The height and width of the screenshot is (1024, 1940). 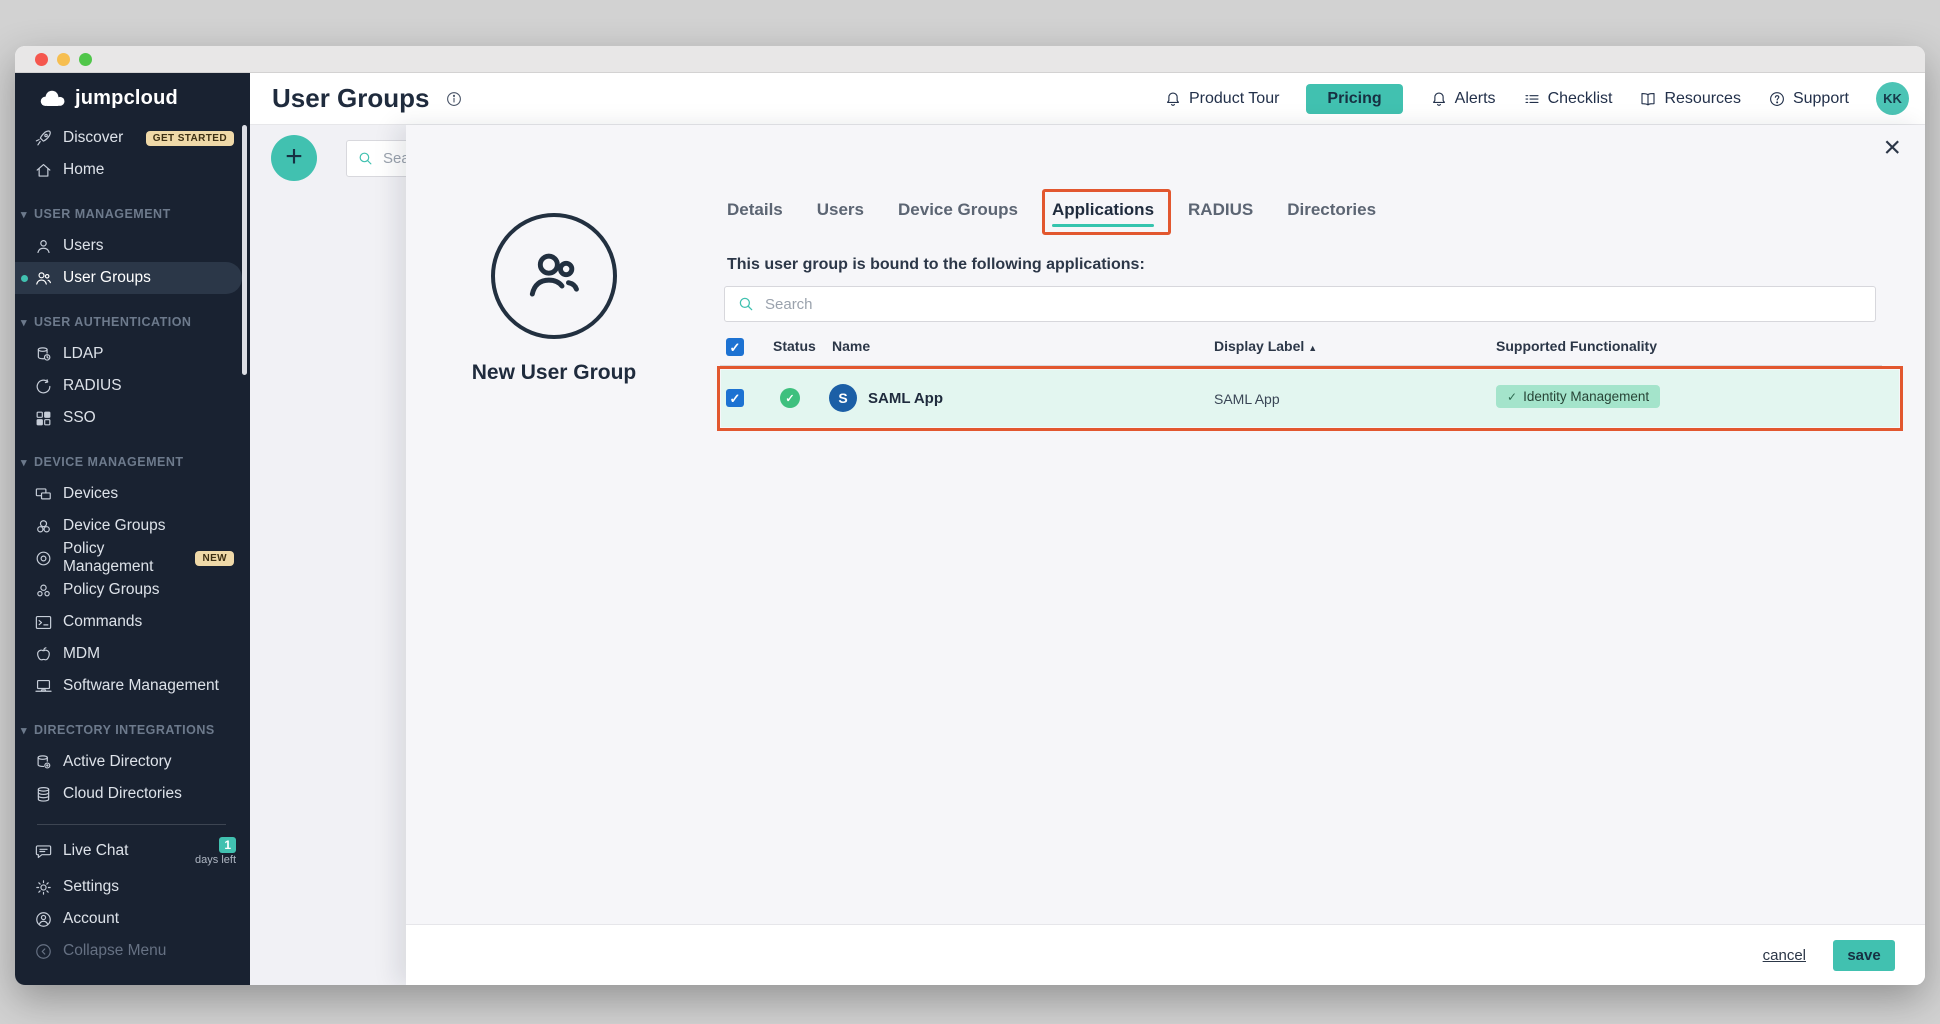 What do you see at coordinates (43, 654) in the screenshot?
I see `apple-icon` at bounding box center [43, 654].